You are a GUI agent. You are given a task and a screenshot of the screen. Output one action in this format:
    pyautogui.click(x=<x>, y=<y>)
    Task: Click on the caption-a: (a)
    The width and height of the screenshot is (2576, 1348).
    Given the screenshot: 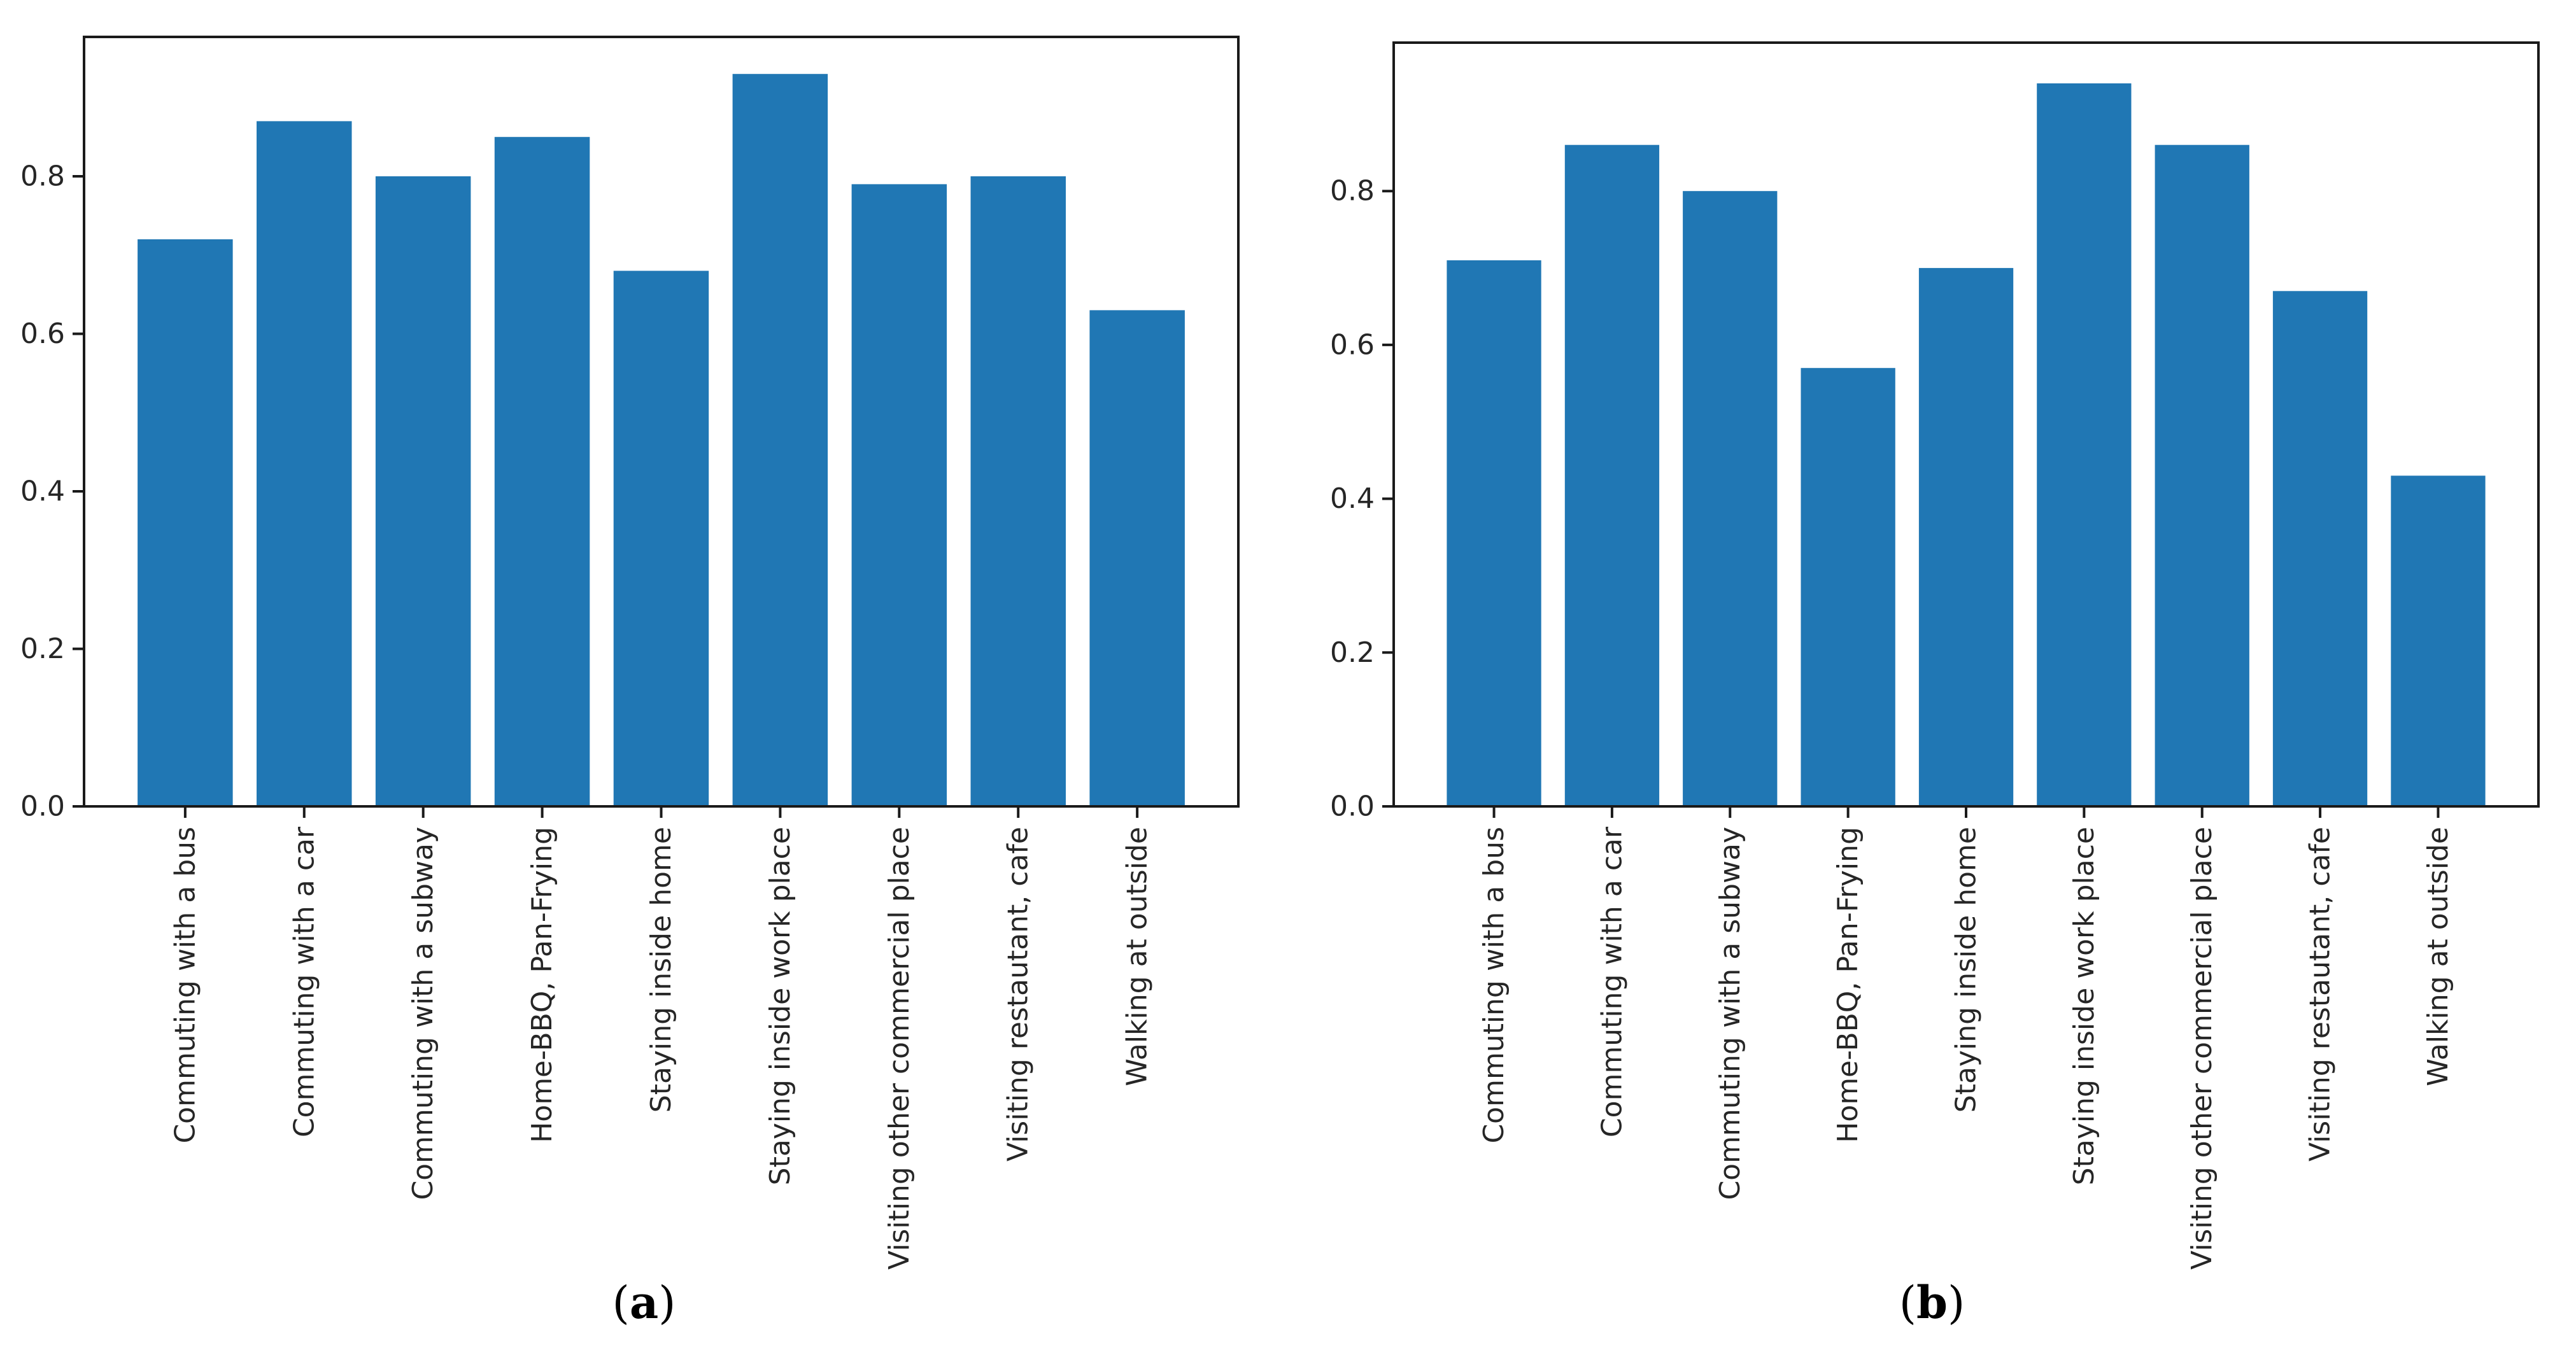 What is the action you would take?
    pyautogui.click(x=644, y=1303)
    